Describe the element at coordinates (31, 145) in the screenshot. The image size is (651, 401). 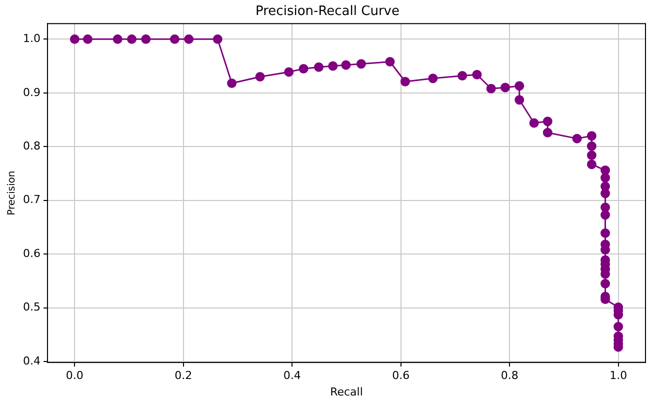
I see `y-tick-label: 0.8` at that location.